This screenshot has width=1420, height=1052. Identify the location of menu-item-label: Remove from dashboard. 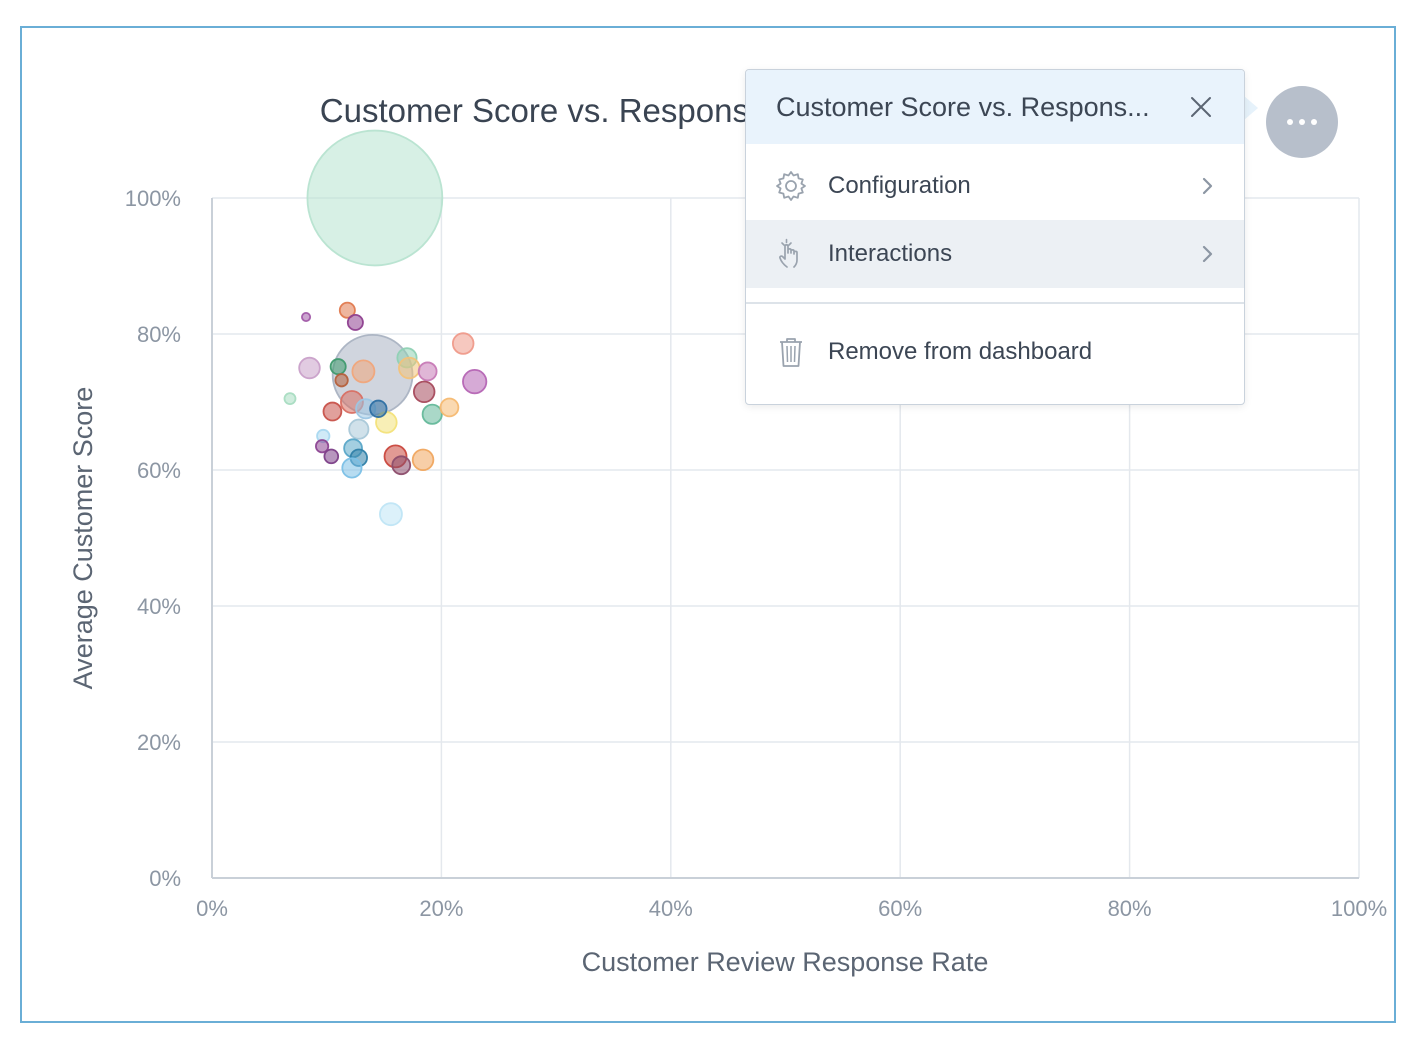
(960, 351).